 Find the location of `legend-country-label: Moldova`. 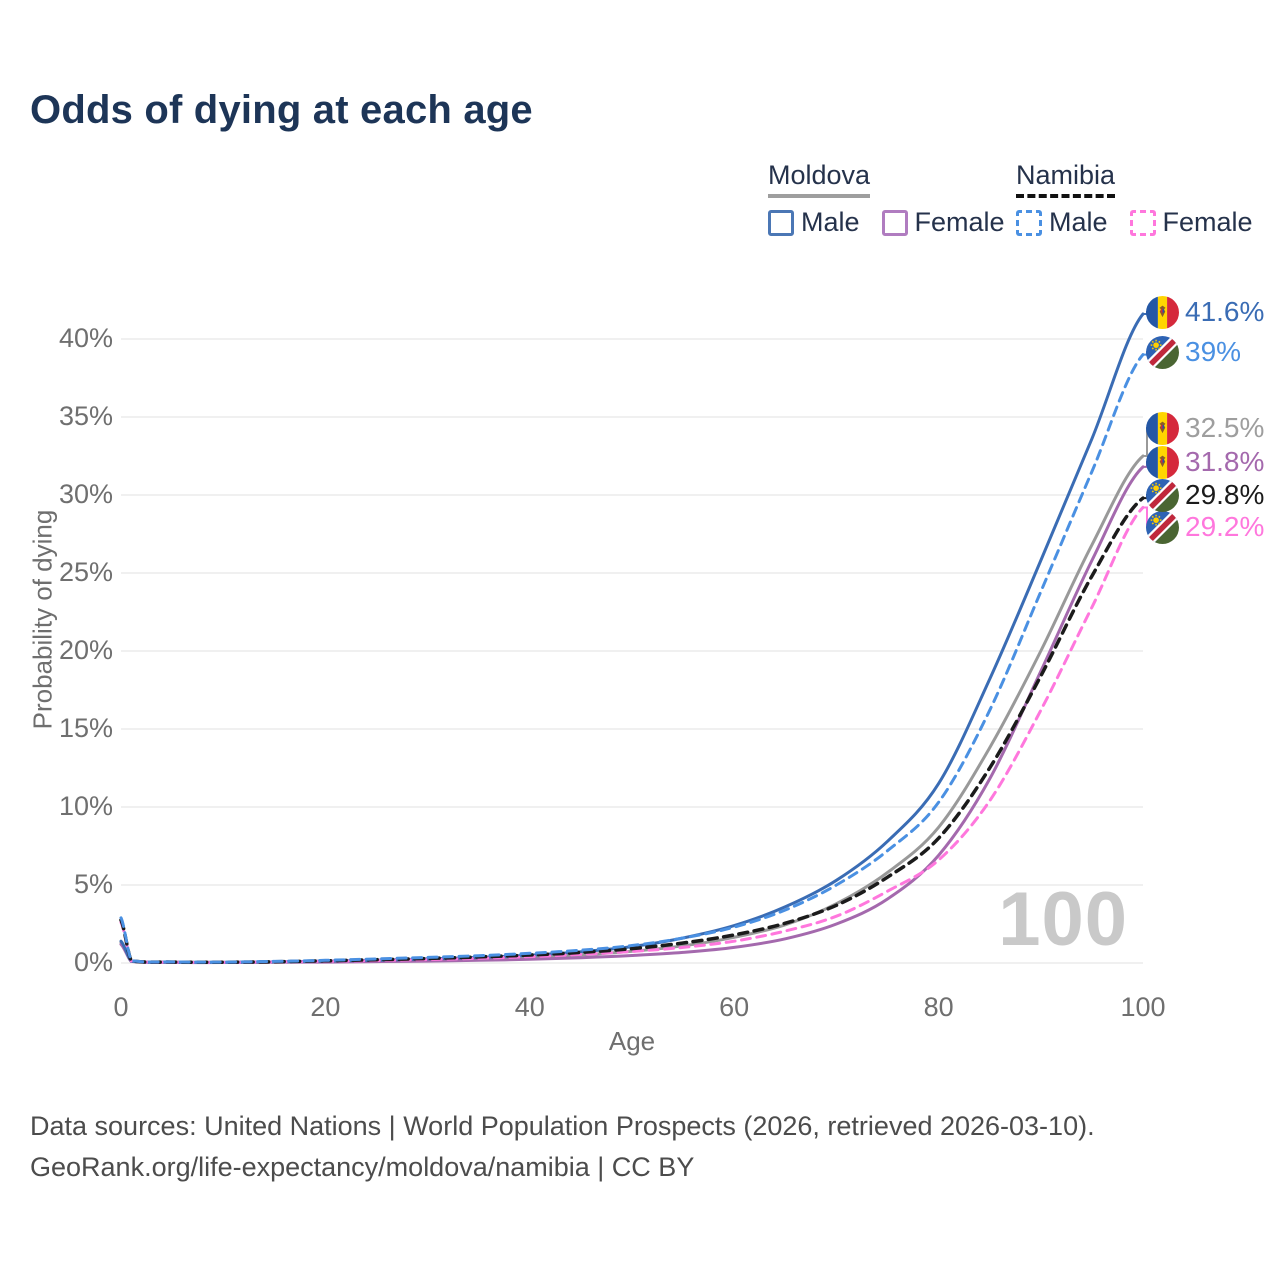

legend-country-label: Moldova is located at coordinates (819, 175).